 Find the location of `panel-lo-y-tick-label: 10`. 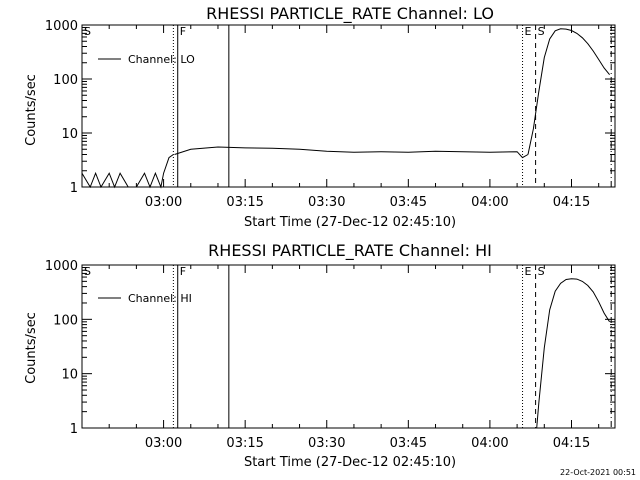

panel-lo-y-tick-label: 10 is located at coordinates (69, 134).